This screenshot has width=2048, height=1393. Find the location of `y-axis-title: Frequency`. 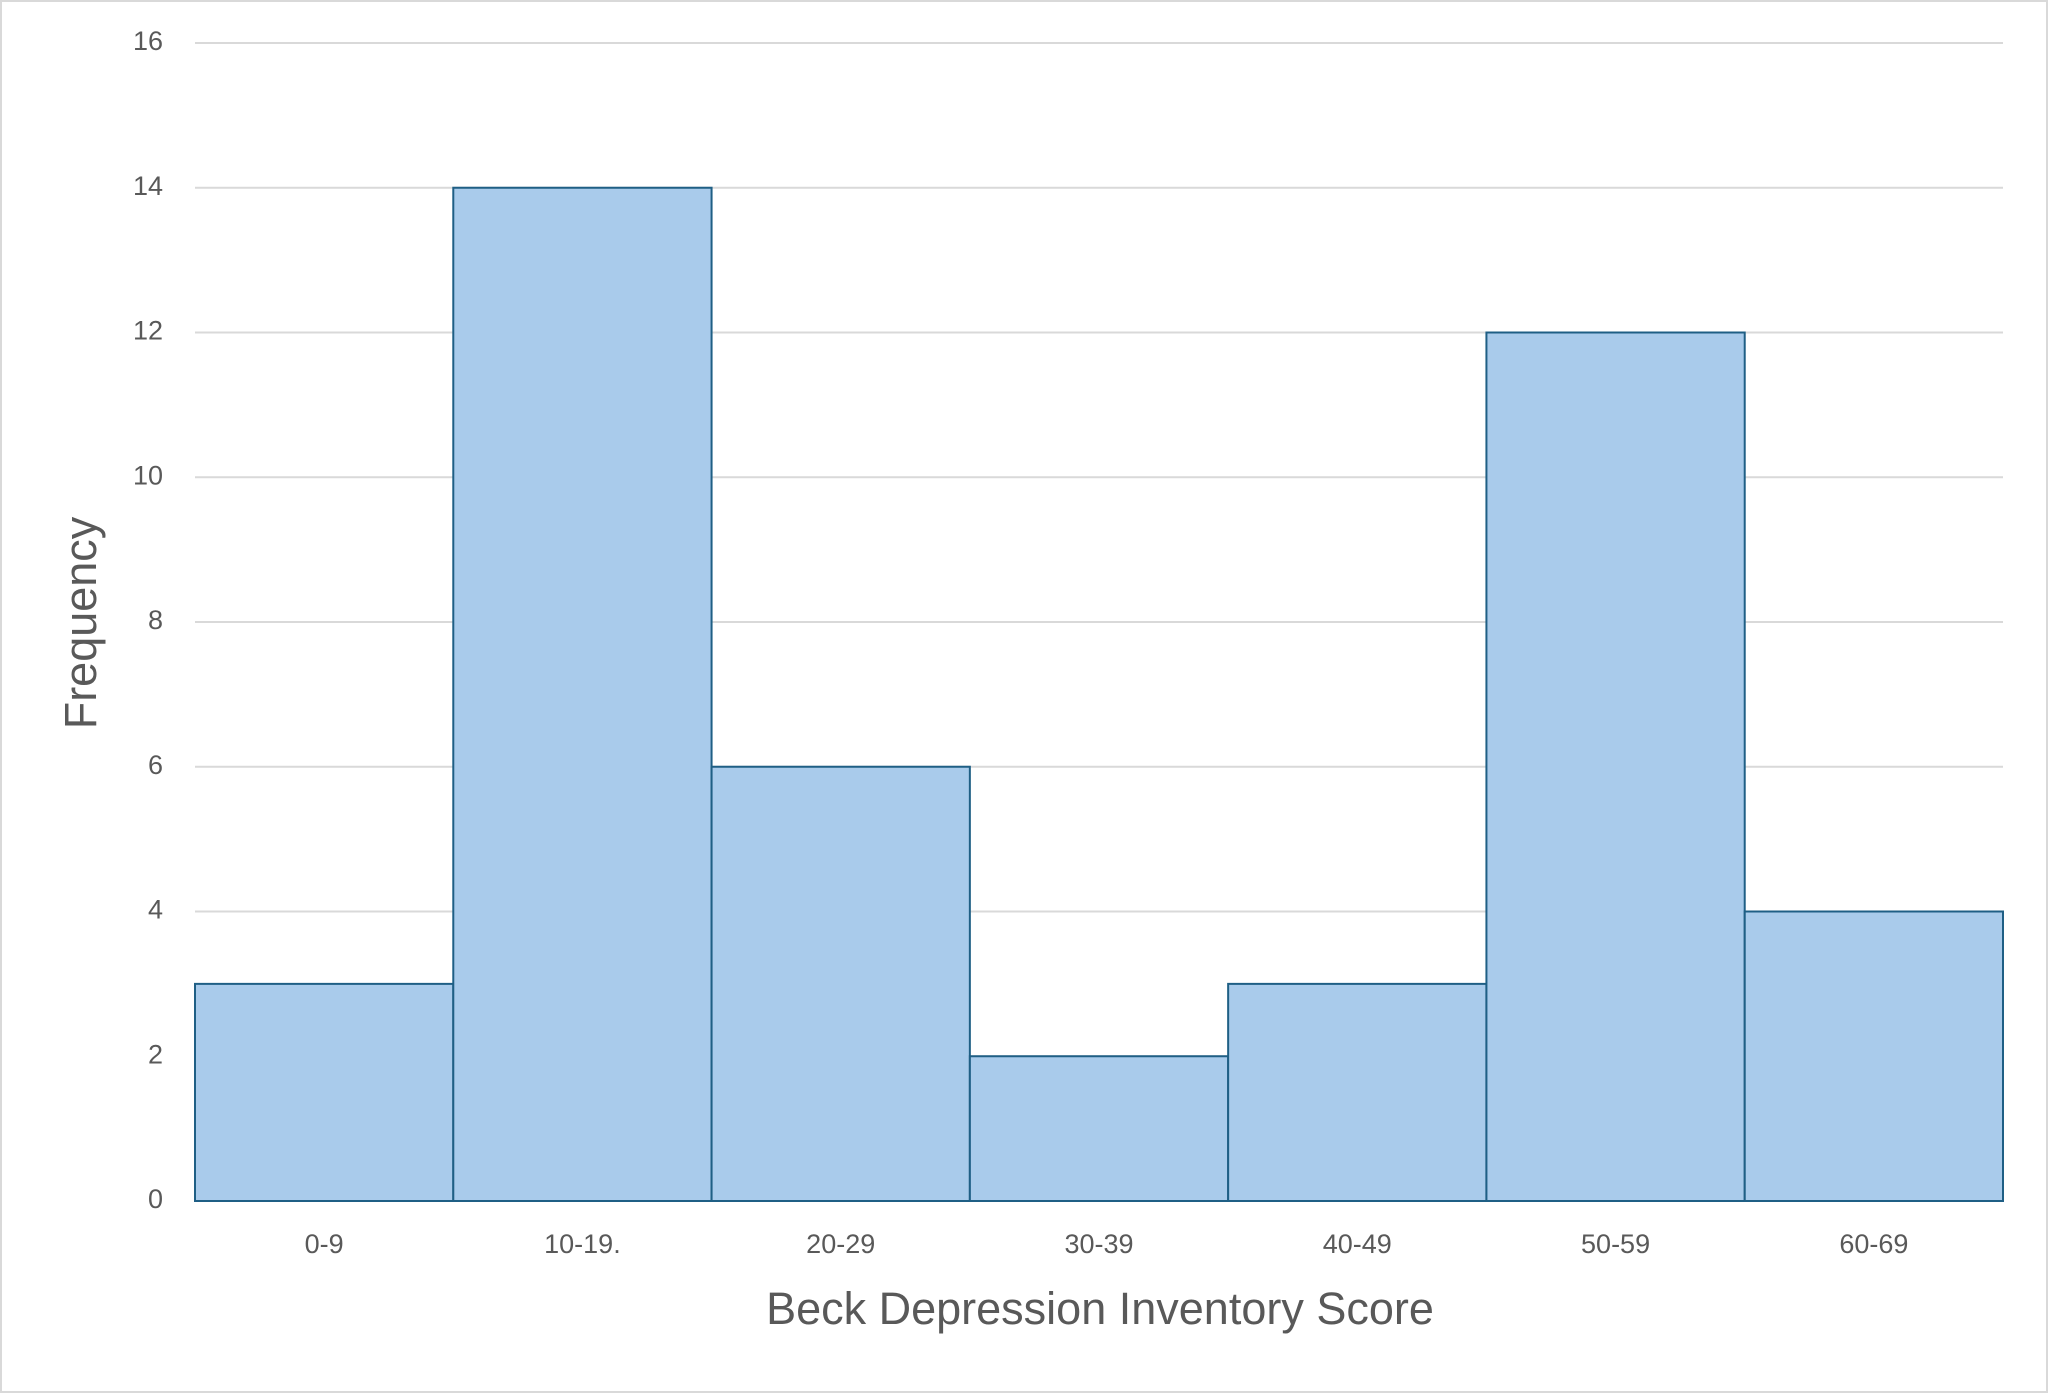

y-axis-title: Frequency is located at coordinates (80, 622).